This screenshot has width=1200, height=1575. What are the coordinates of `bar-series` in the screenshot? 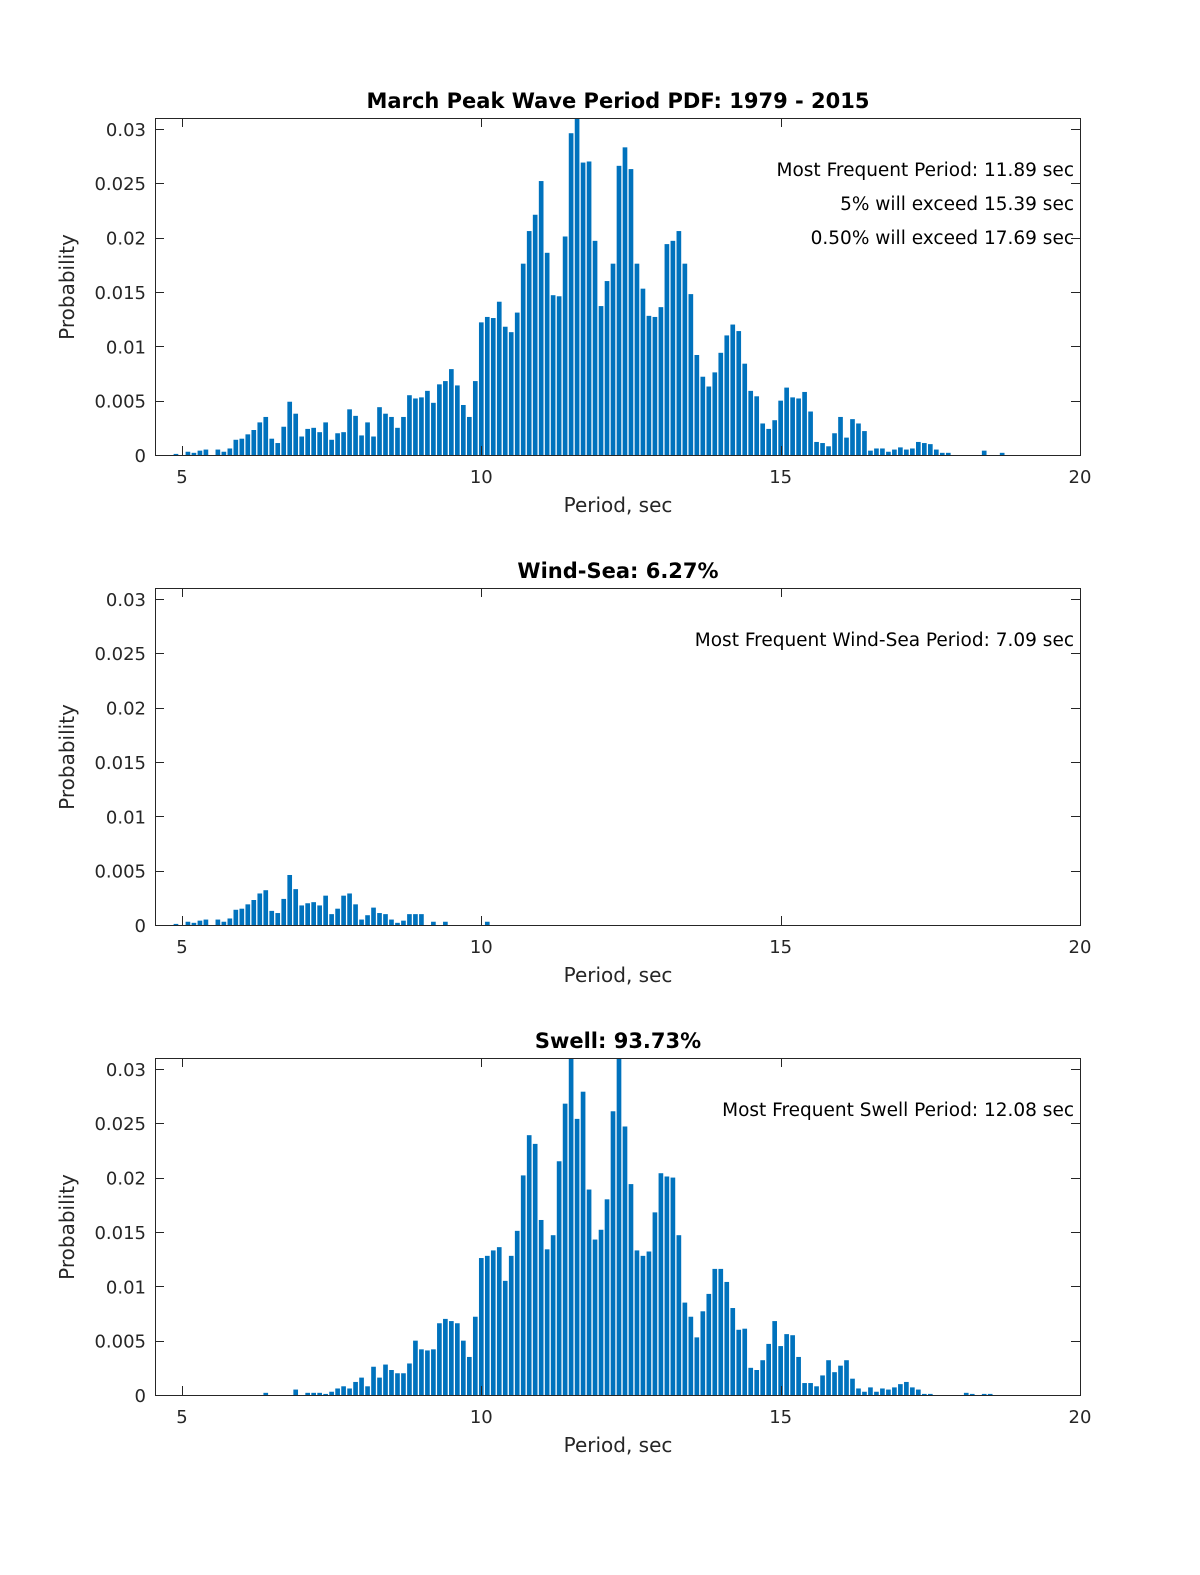 It's located at (331, 899).